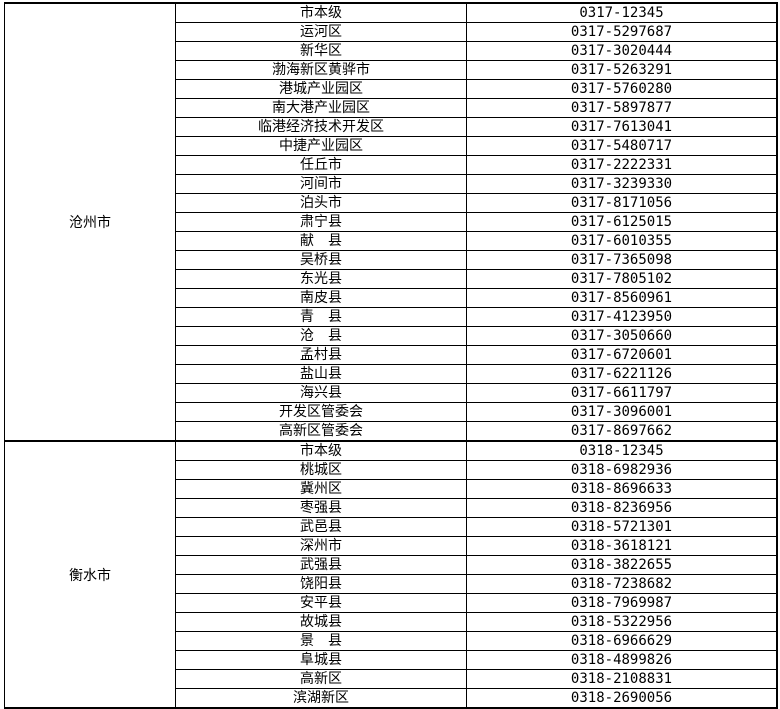  What do you see at coordinates (621, 584) in the screenshot?
I see `phone-cell: 0318-7238682` at bounding box center [621, 584].